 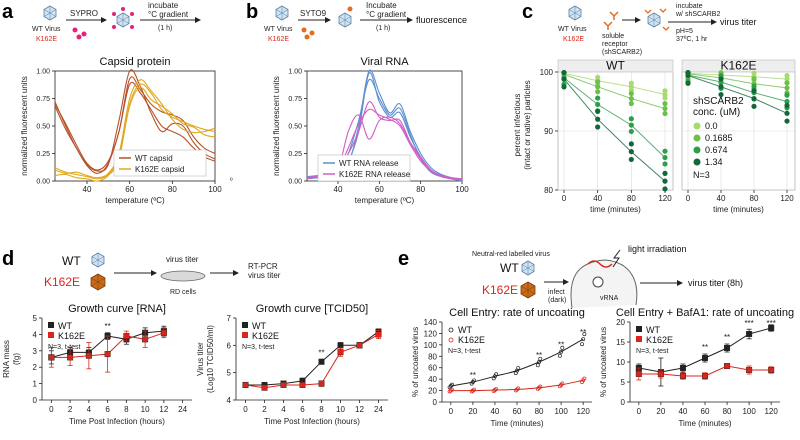 What do you see at coordinates (35, 334) in the screenshot?
I see `y-tick-label: 4` at bounding box center [35, 334].